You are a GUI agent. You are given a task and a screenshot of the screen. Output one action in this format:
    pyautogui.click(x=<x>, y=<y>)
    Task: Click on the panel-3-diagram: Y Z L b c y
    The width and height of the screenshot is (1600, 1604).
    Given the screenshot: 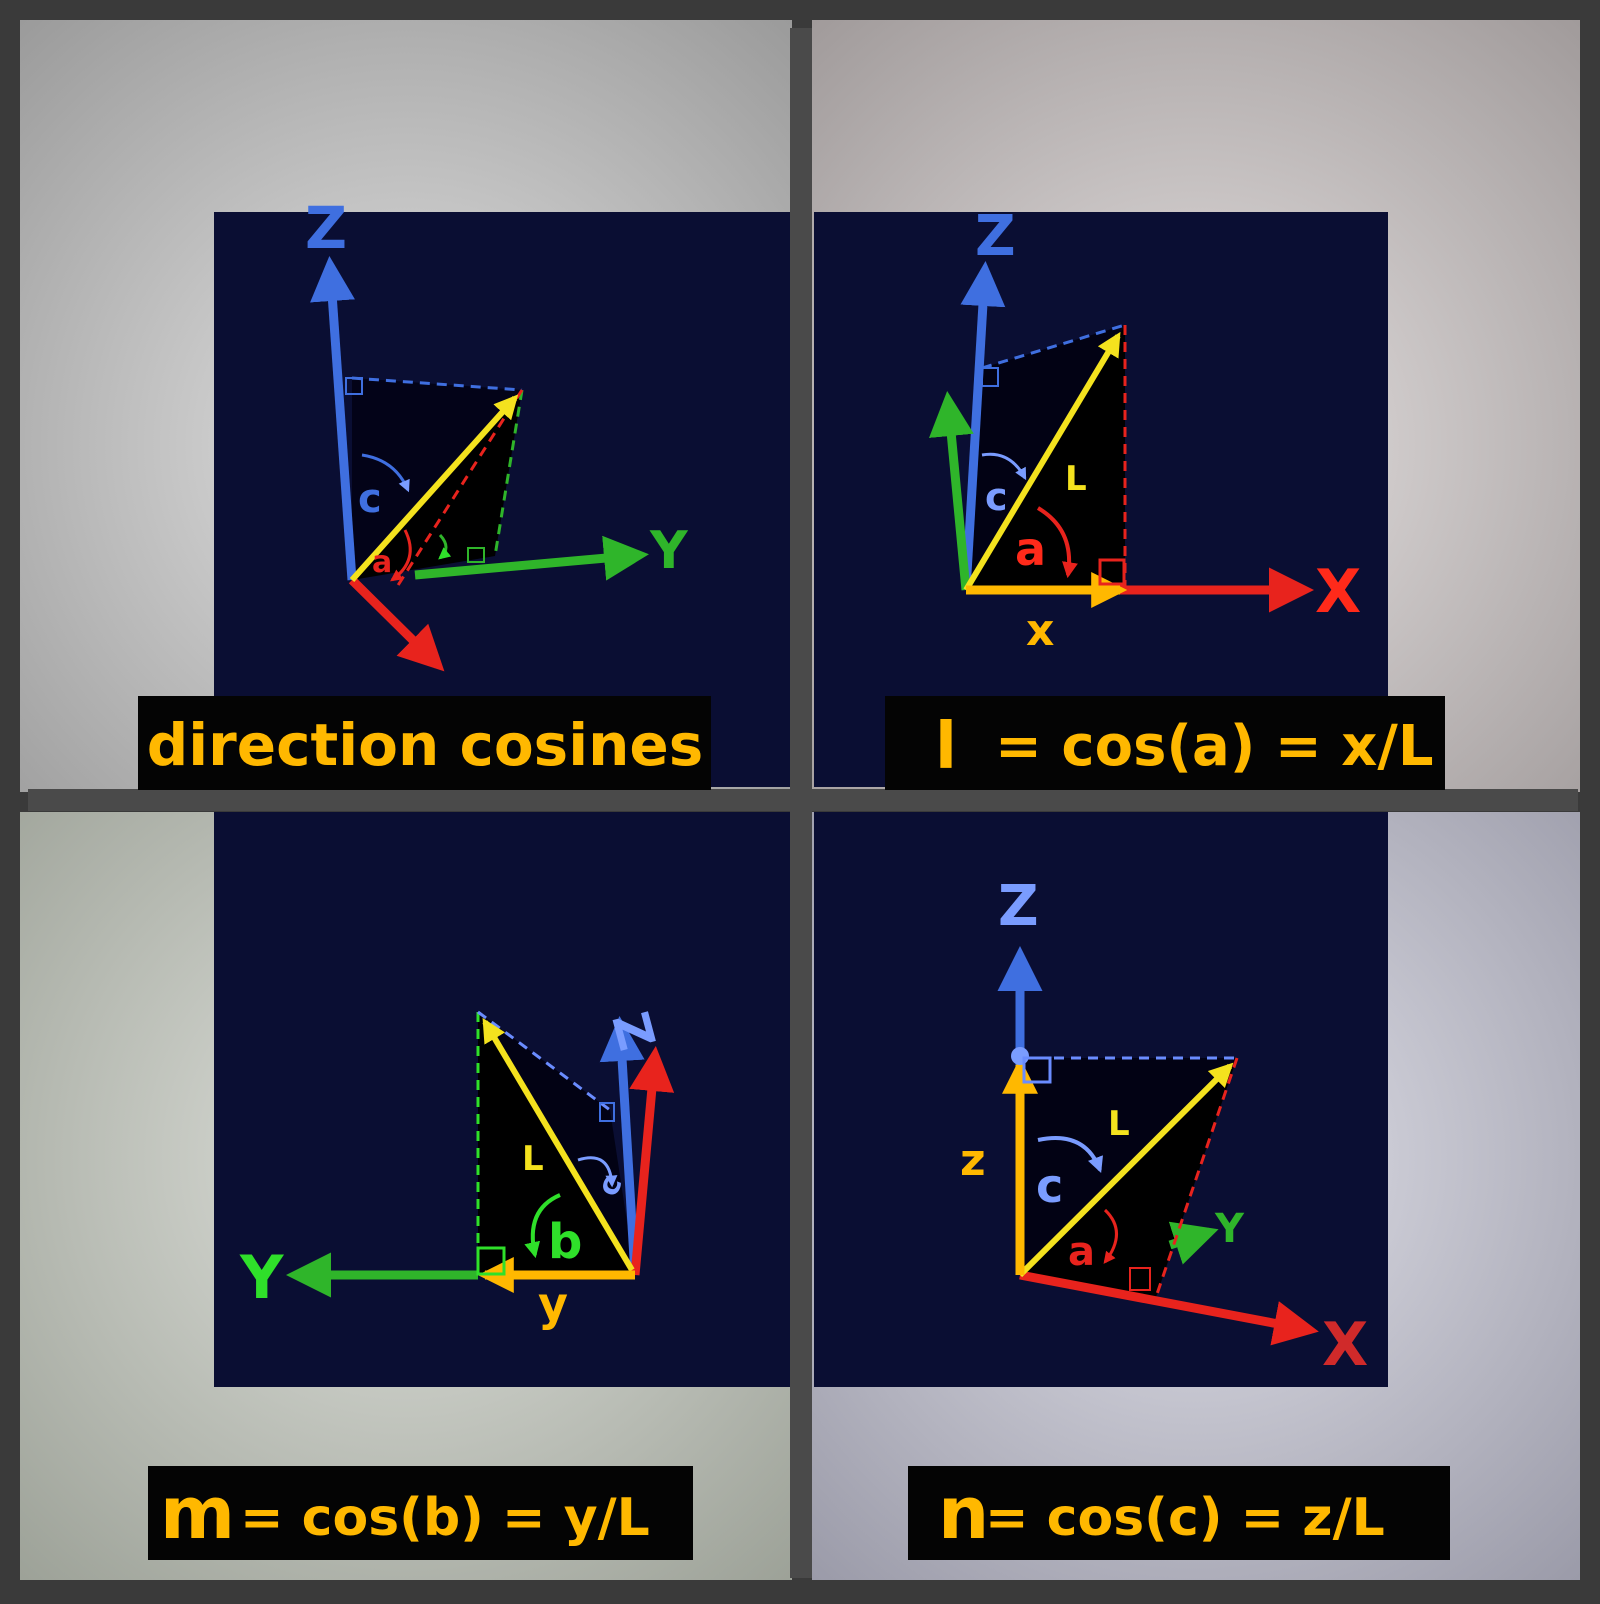 What is the action you would take?
    pyautogui.click(x=457, y=1168)
    